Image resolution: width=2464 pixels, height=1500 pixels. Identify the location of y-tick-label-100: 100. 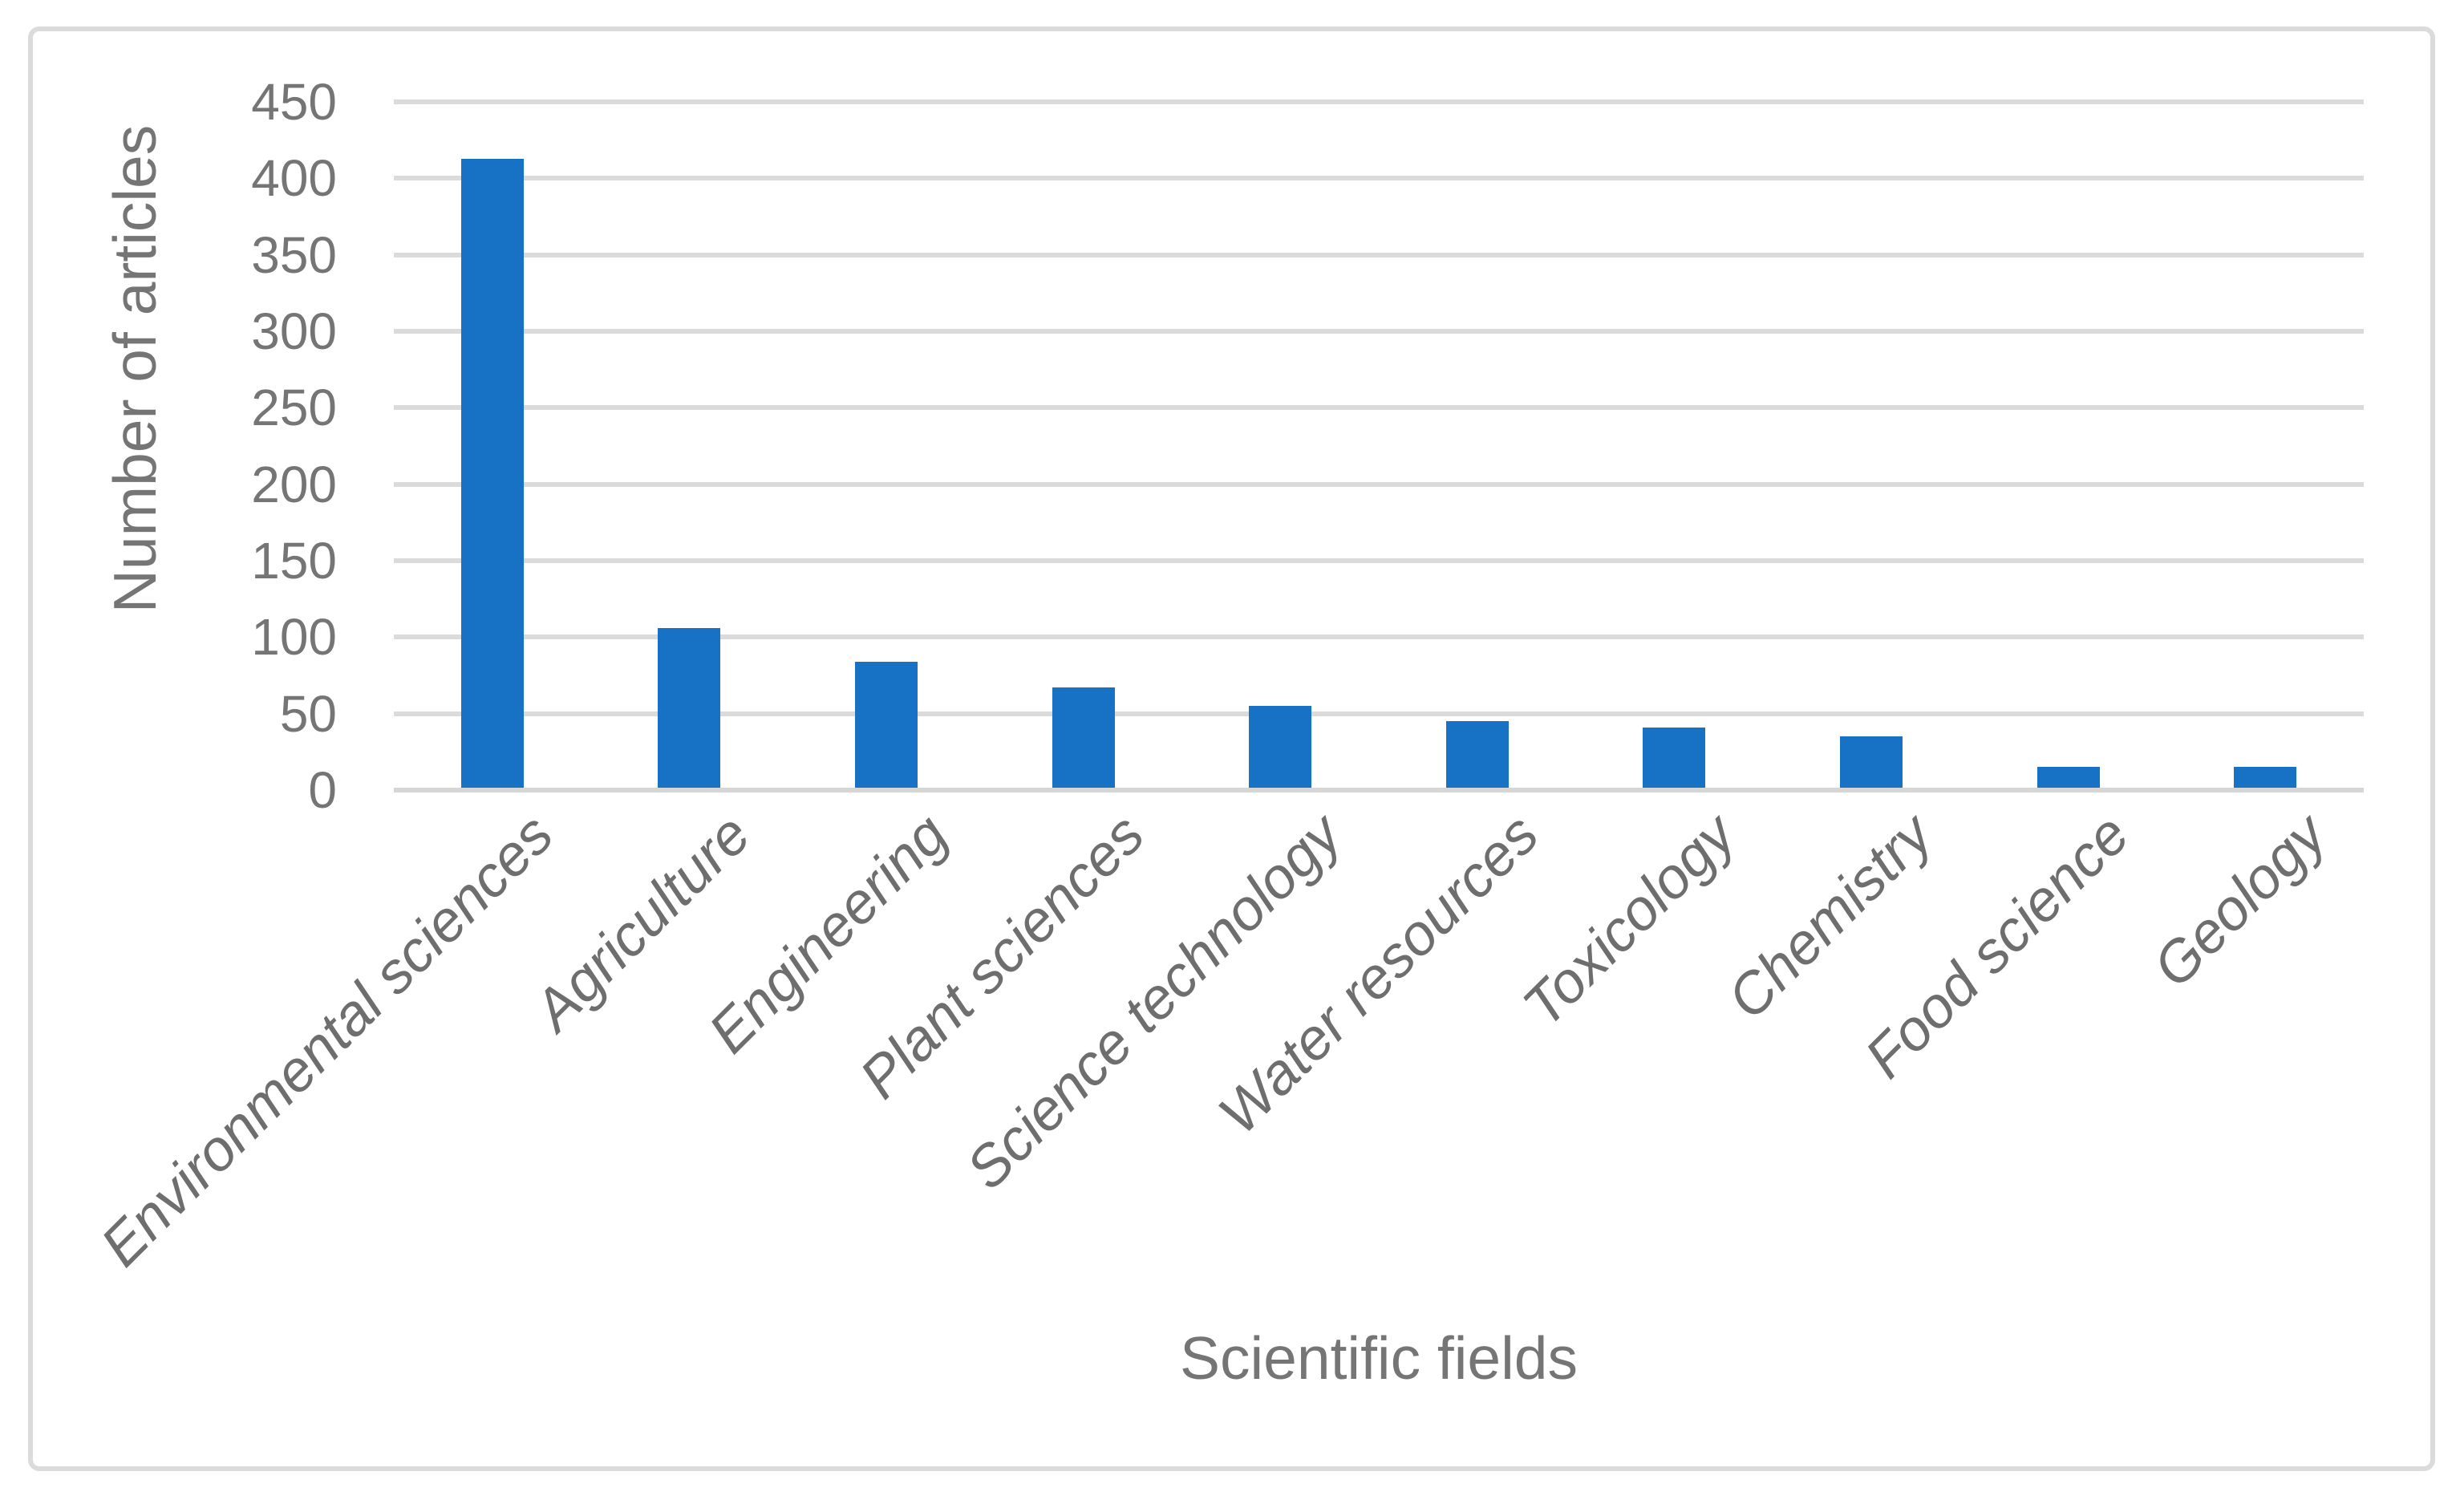
(294, 637).